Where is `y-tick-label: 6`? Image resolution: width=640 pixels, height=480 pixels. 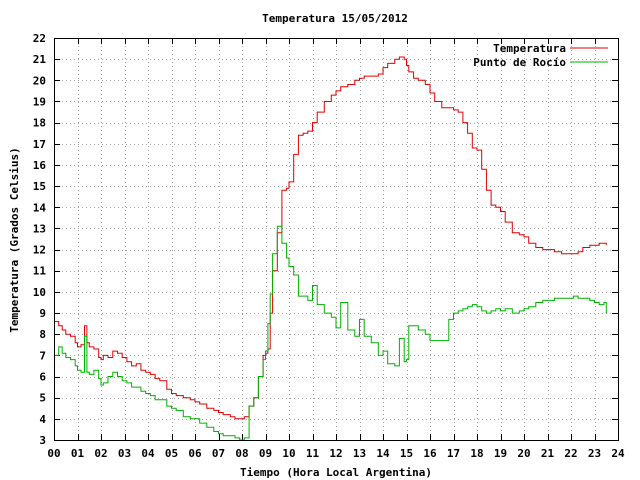
y-tick-label: 6 is located at coordinates (42, 377).